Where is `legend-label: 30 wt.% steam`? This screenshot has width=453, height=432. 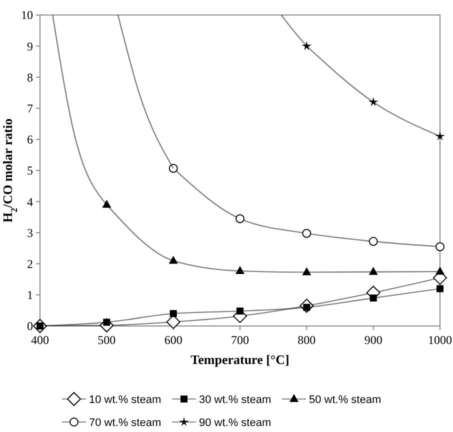 legend-label: 30 wt.% steam is located at coordinates (235, 400).